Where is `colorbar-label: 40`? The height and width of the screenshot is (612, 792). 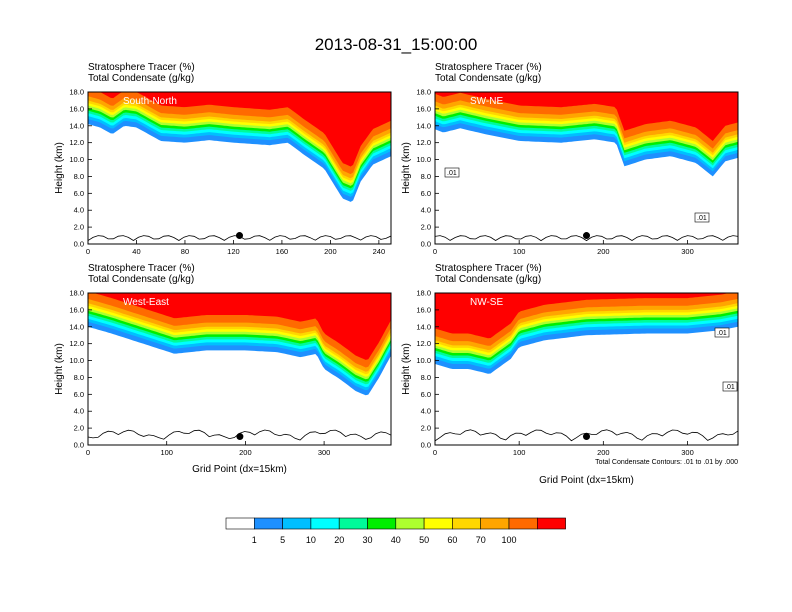
colorbar-label: 40 is located at coordinates (396, 540).